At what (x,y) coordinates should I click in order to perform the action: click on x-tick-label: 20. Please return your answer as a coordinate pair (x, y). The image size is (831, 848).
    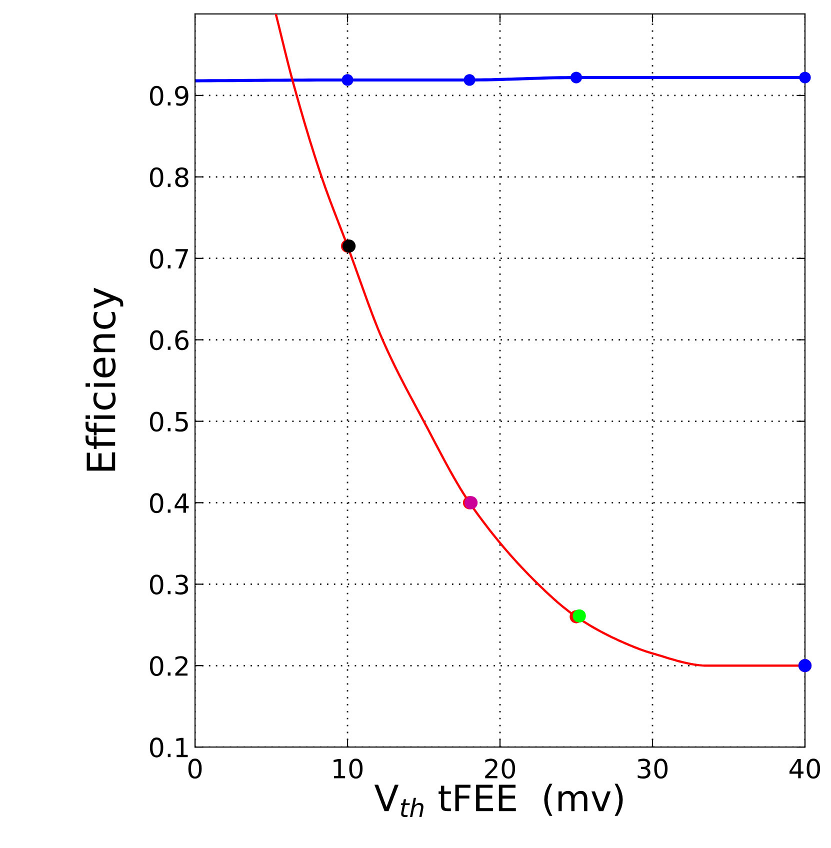
    Looking at the image, I should click on (500, 768).